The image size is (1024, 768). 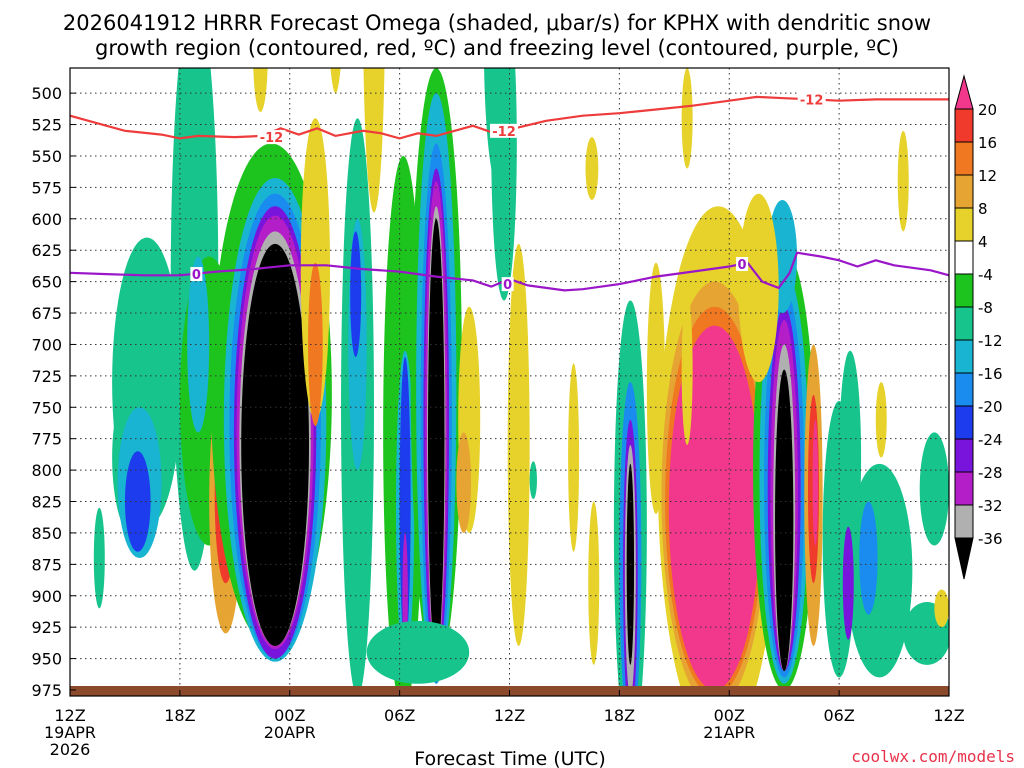 I want to click on colorbar-label-0: 20, so click(x=987, y=110).